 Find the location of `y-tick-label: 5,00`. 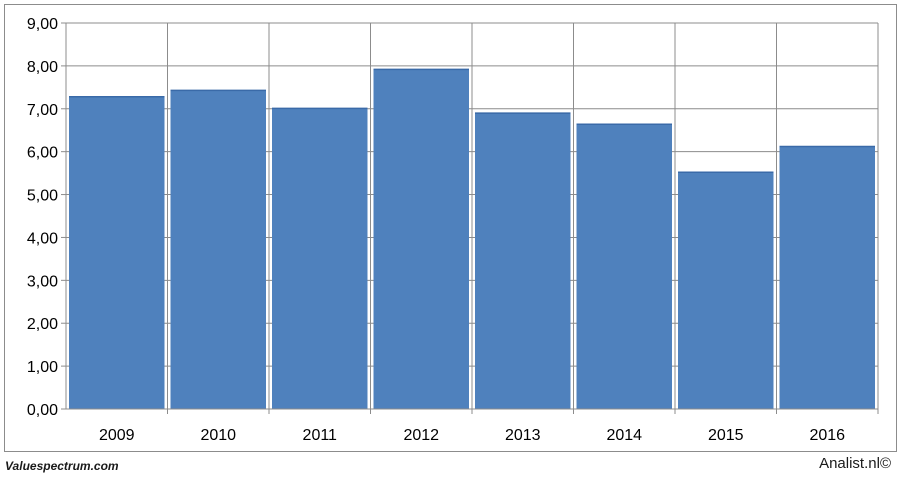

y-tick-label: 5,00 is located at coordinates (42, 196).